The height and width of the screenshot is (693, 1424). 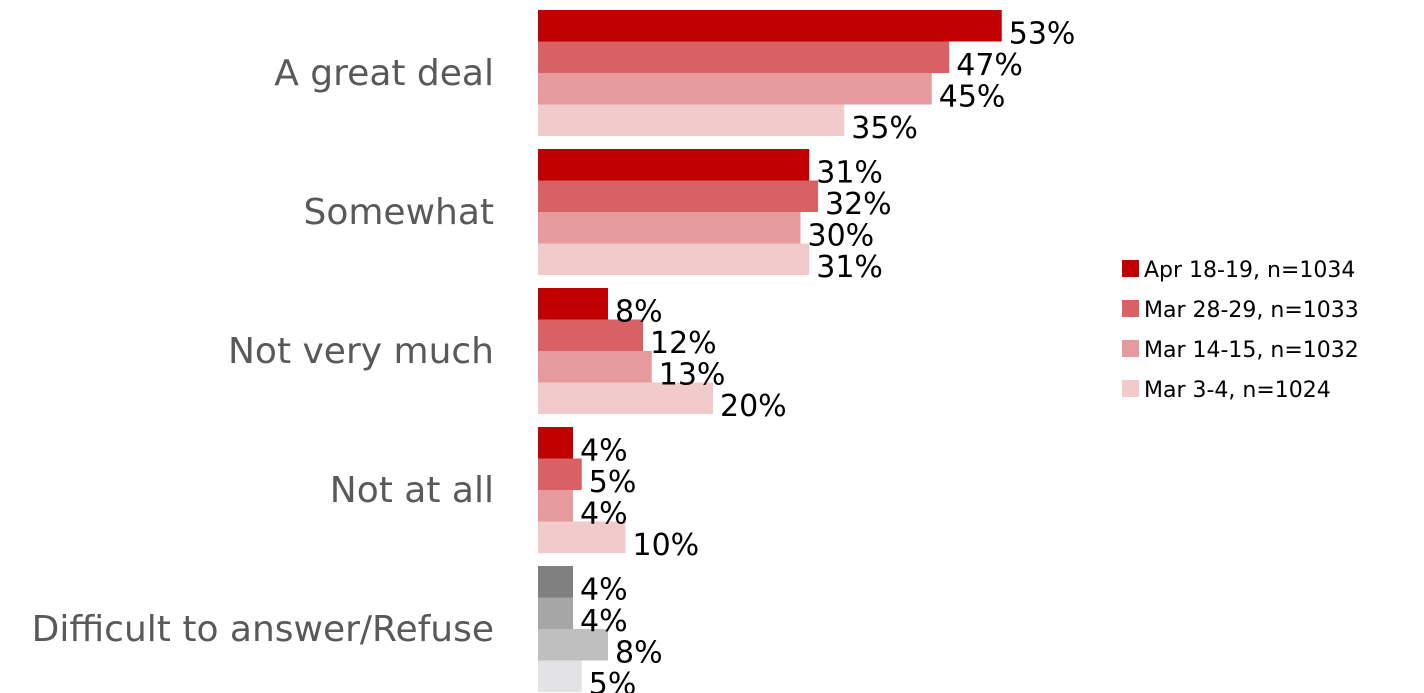 What do you see at coordinates (989, 65) in the screenshot?
I see `value-label: 47%` at bounding box center [989, 65].